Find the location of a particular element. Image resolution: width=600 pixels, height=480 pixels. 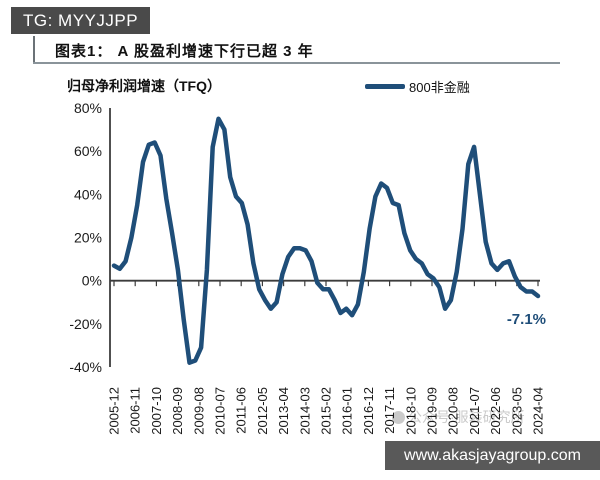

svg-text: 2014-03 is located at coordinates (304, 411).